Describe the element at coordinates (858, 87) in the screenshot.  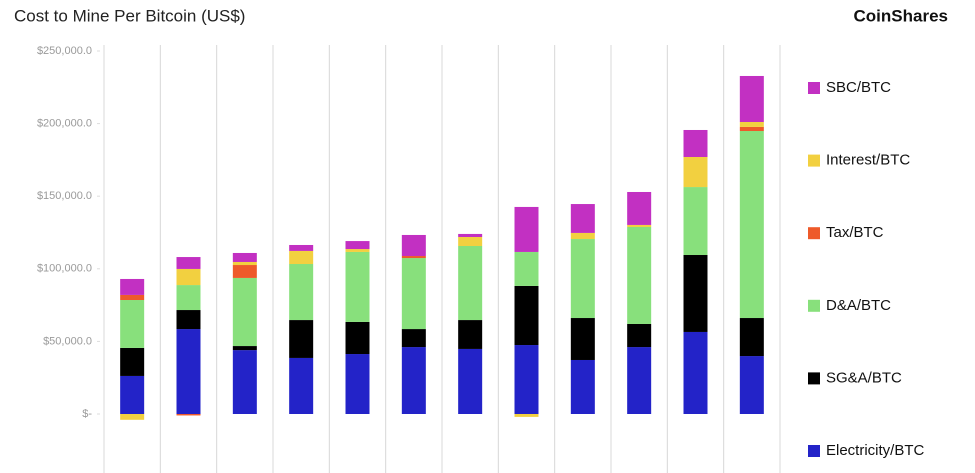
I see `legend-label: SBC/BTC` at that location.